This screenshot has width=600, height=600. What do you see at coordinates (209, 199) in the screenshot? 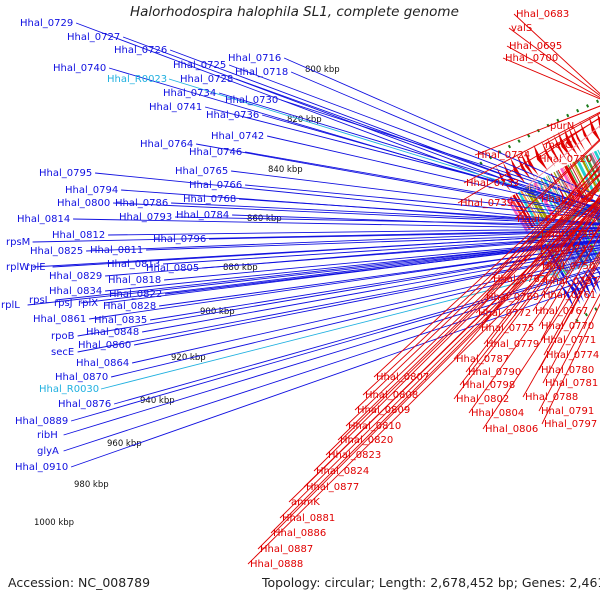
I see `forward-gene-label: Hhal_0768` at bounding box center [209, 199].